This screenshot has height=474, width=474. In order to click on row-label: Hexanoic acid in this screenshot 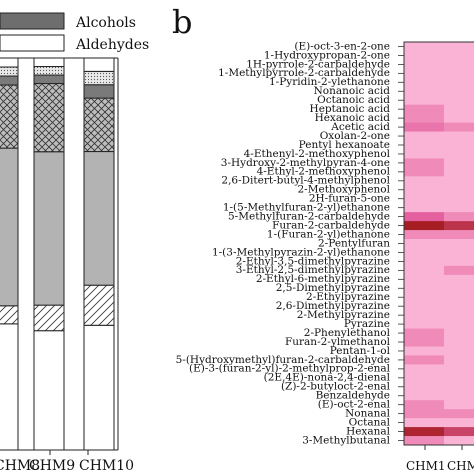, I will do `click(353, 118)`.